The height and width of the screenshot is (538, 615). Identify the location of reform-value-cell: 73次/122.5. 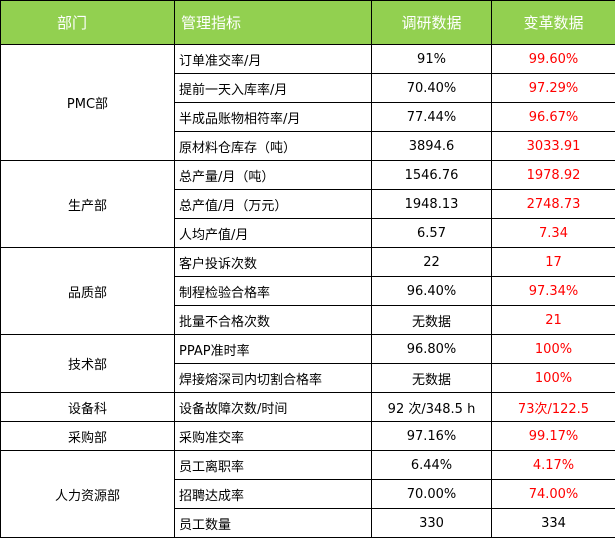
(553, 407).